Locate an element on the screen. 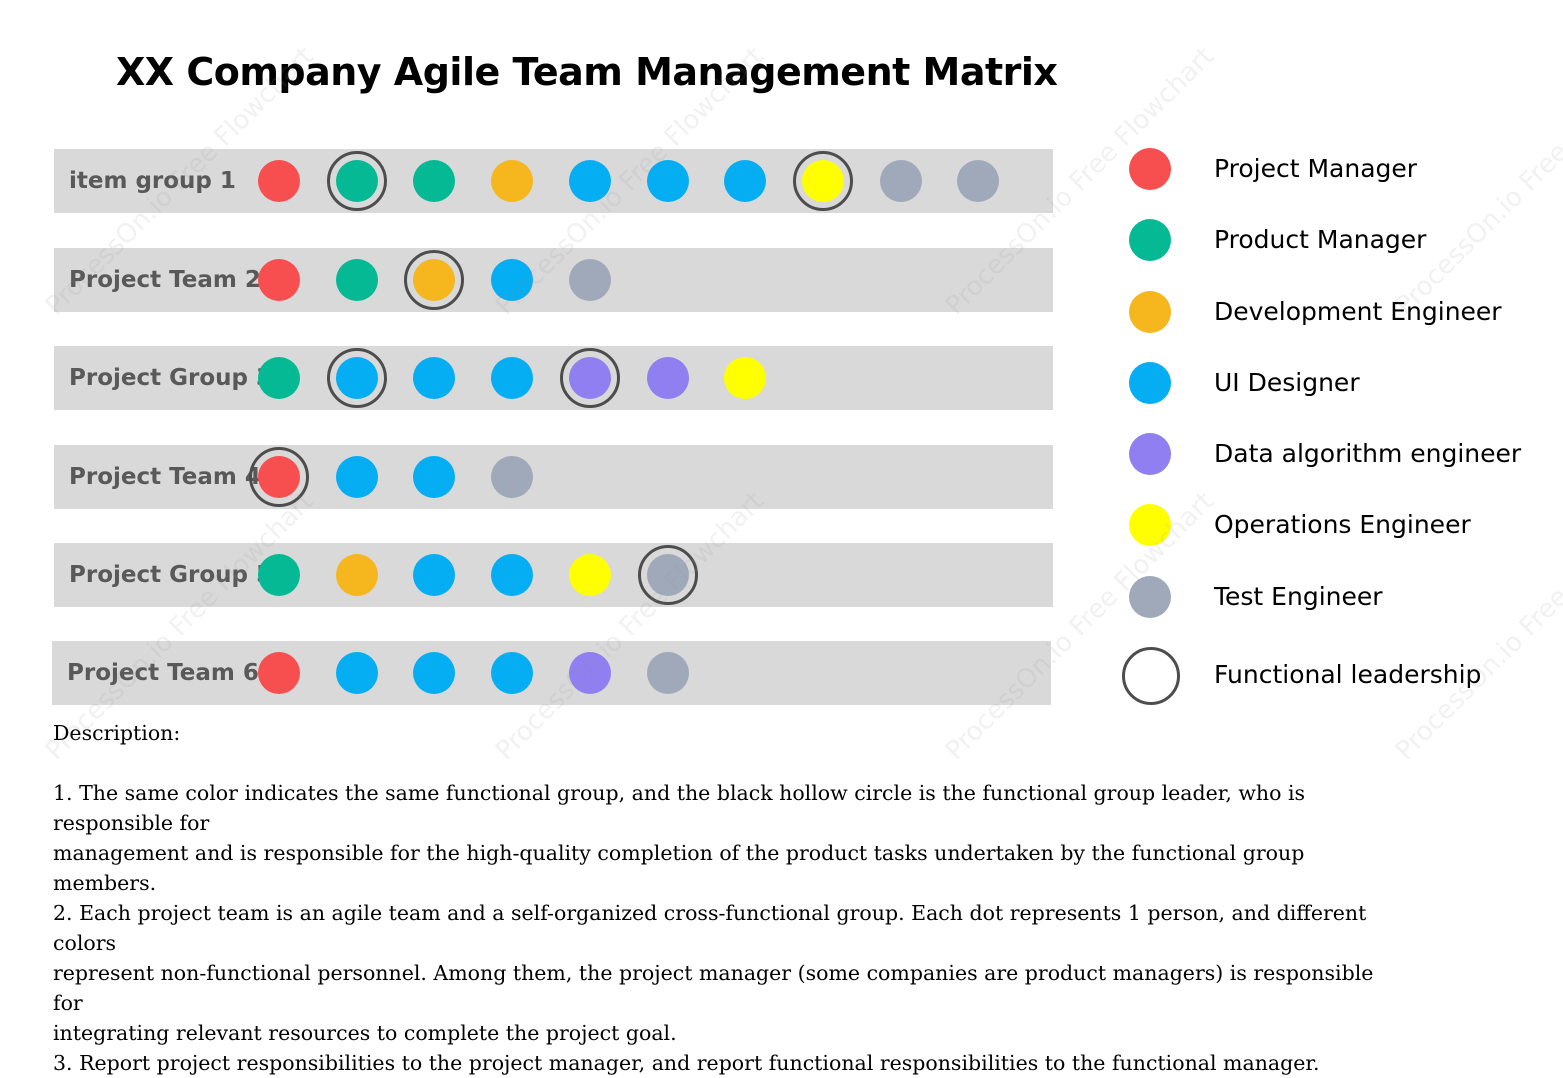  legend-label: Project Manager is located at coordinates (1316, 168).